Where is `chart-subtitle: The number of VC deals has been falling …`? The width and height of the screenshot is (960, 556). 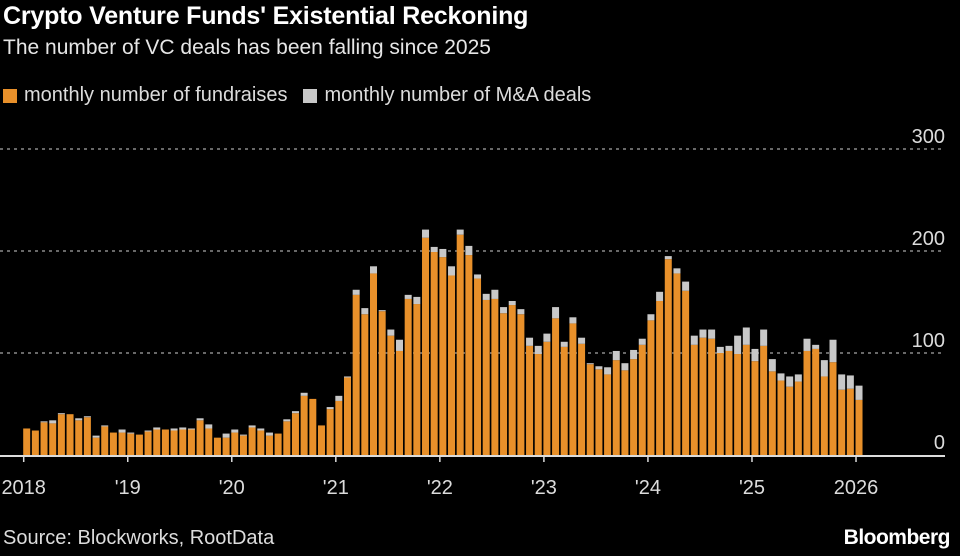
chart-subtitle: The number of VC deals has been falling … is located at coordinates (247, 47).